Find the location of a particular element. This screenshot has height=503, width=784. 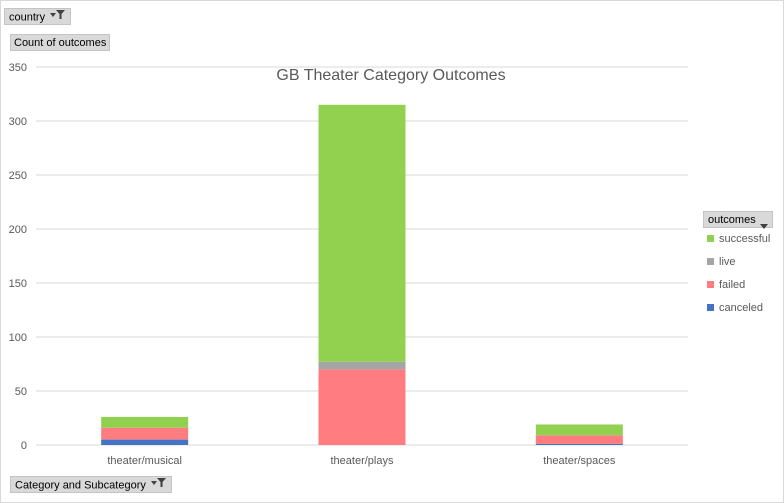

country-filter-button: country is located at coordinates (38, 17).